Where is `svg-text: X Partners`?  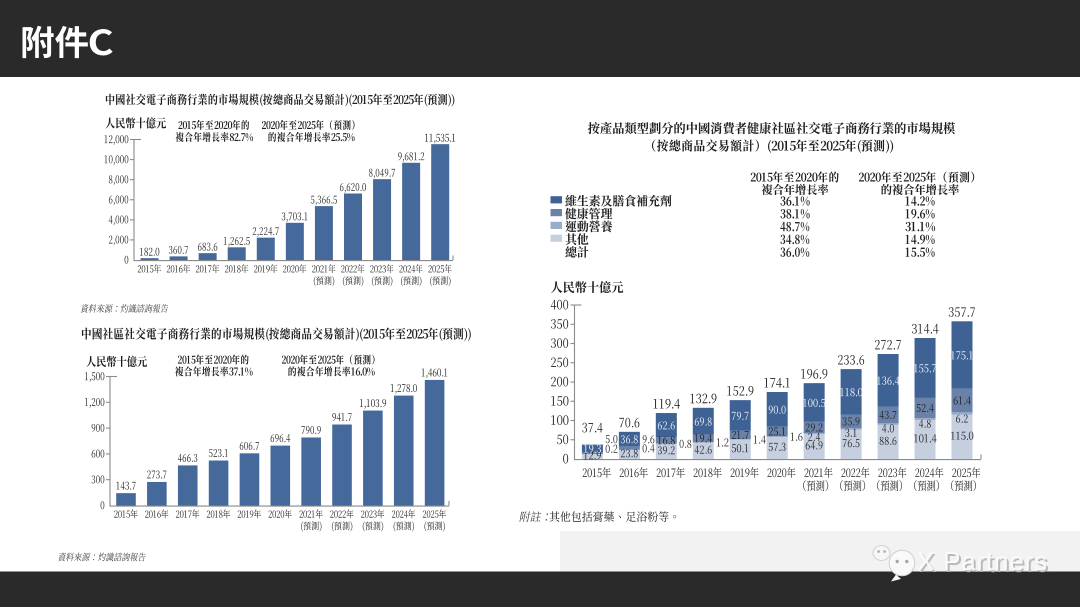
svg-text: X Partners is located at coordinates (982, 561).